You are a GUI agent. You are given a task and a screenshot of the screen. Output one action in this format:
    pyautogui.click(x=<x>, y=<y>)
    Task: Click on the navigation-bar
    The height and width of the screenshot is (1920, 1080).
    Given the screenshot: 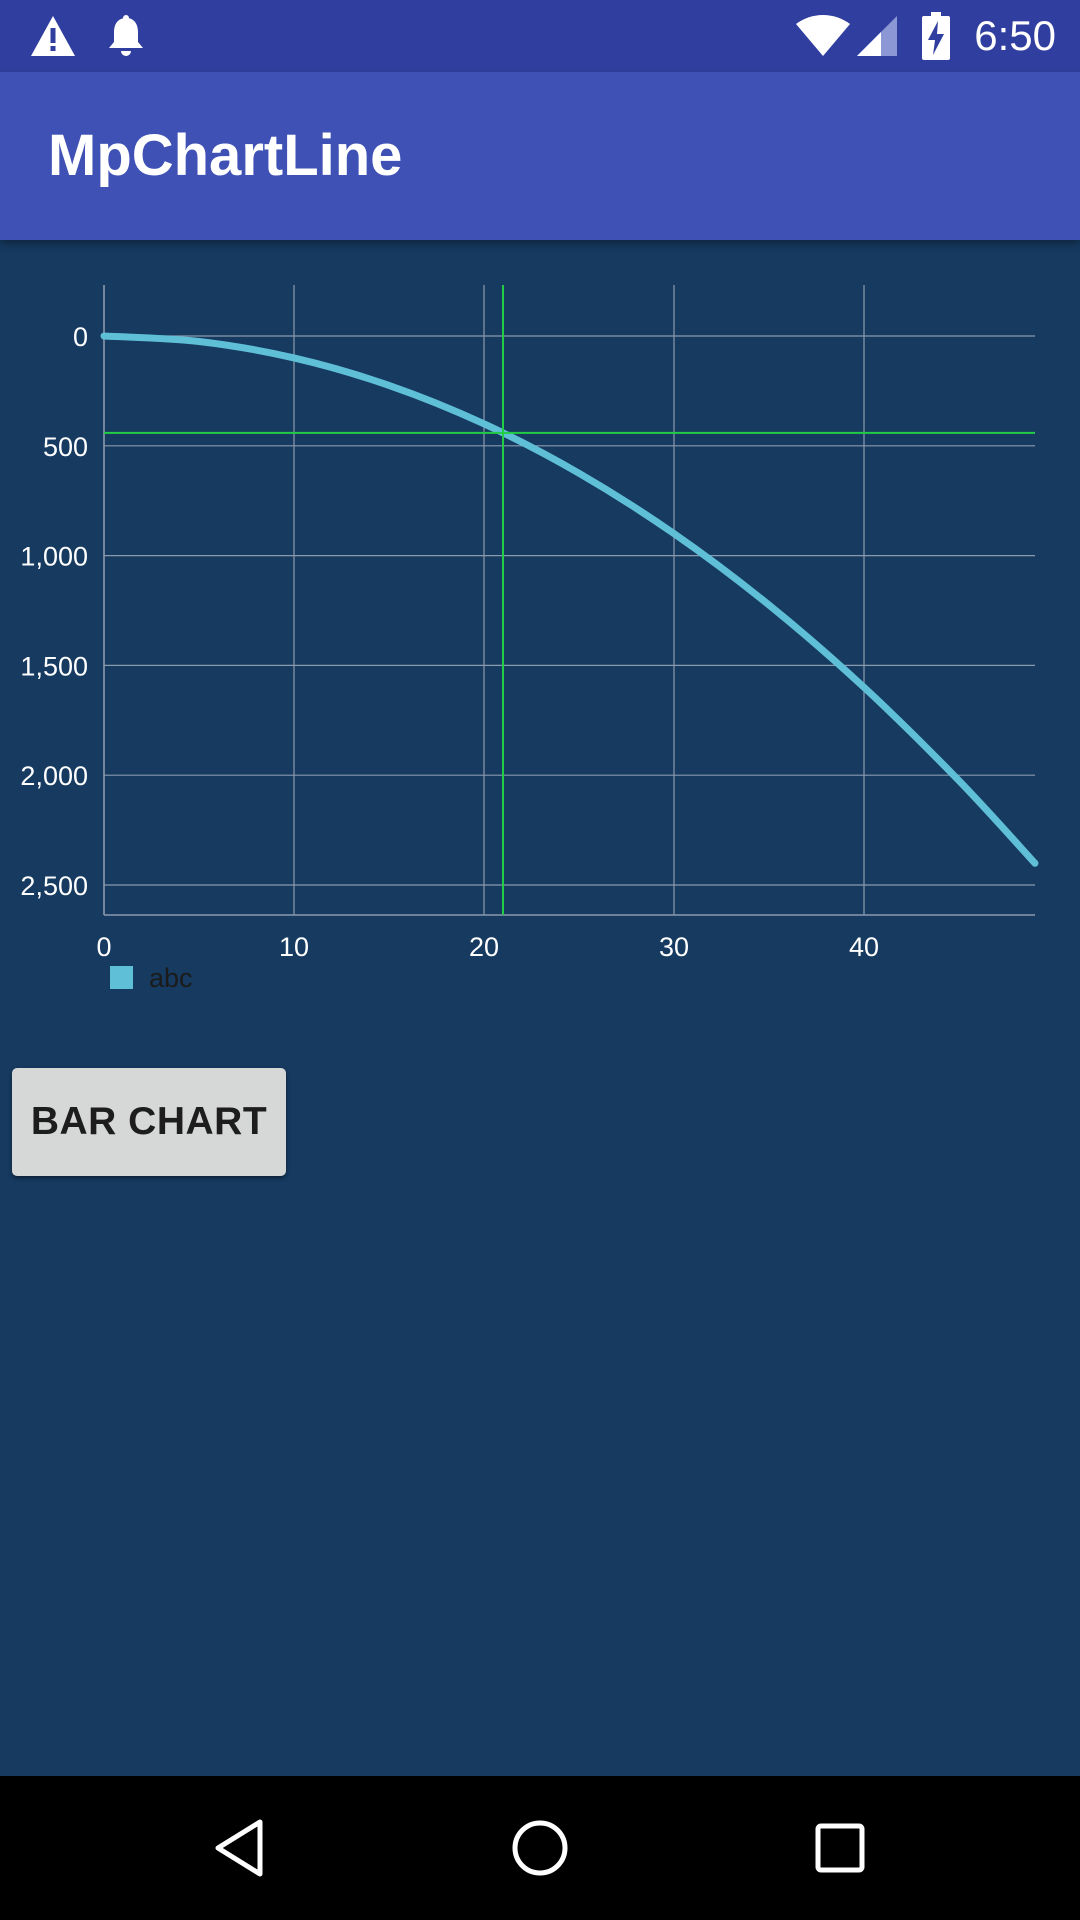 What is the action you would take?
    pyautogui.click(x=540, y=1848)
    